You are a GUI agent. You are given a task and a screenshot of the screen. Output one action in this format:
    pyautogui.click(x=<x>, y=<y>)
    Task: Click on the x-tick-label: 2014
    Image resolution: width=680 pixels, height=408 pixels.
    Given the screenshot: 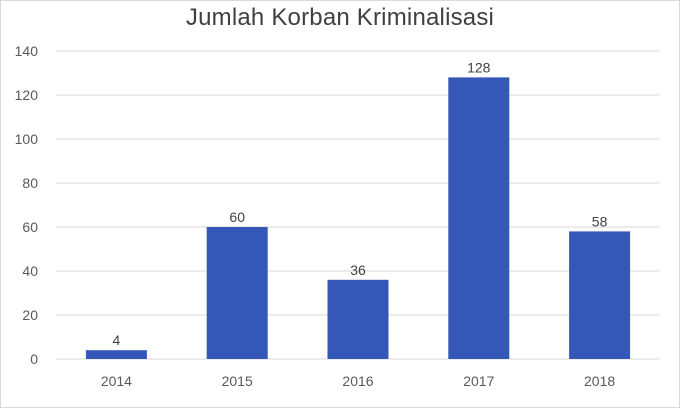 What is the action you would take?
    pyautogui.click(x=116, y=381)
    